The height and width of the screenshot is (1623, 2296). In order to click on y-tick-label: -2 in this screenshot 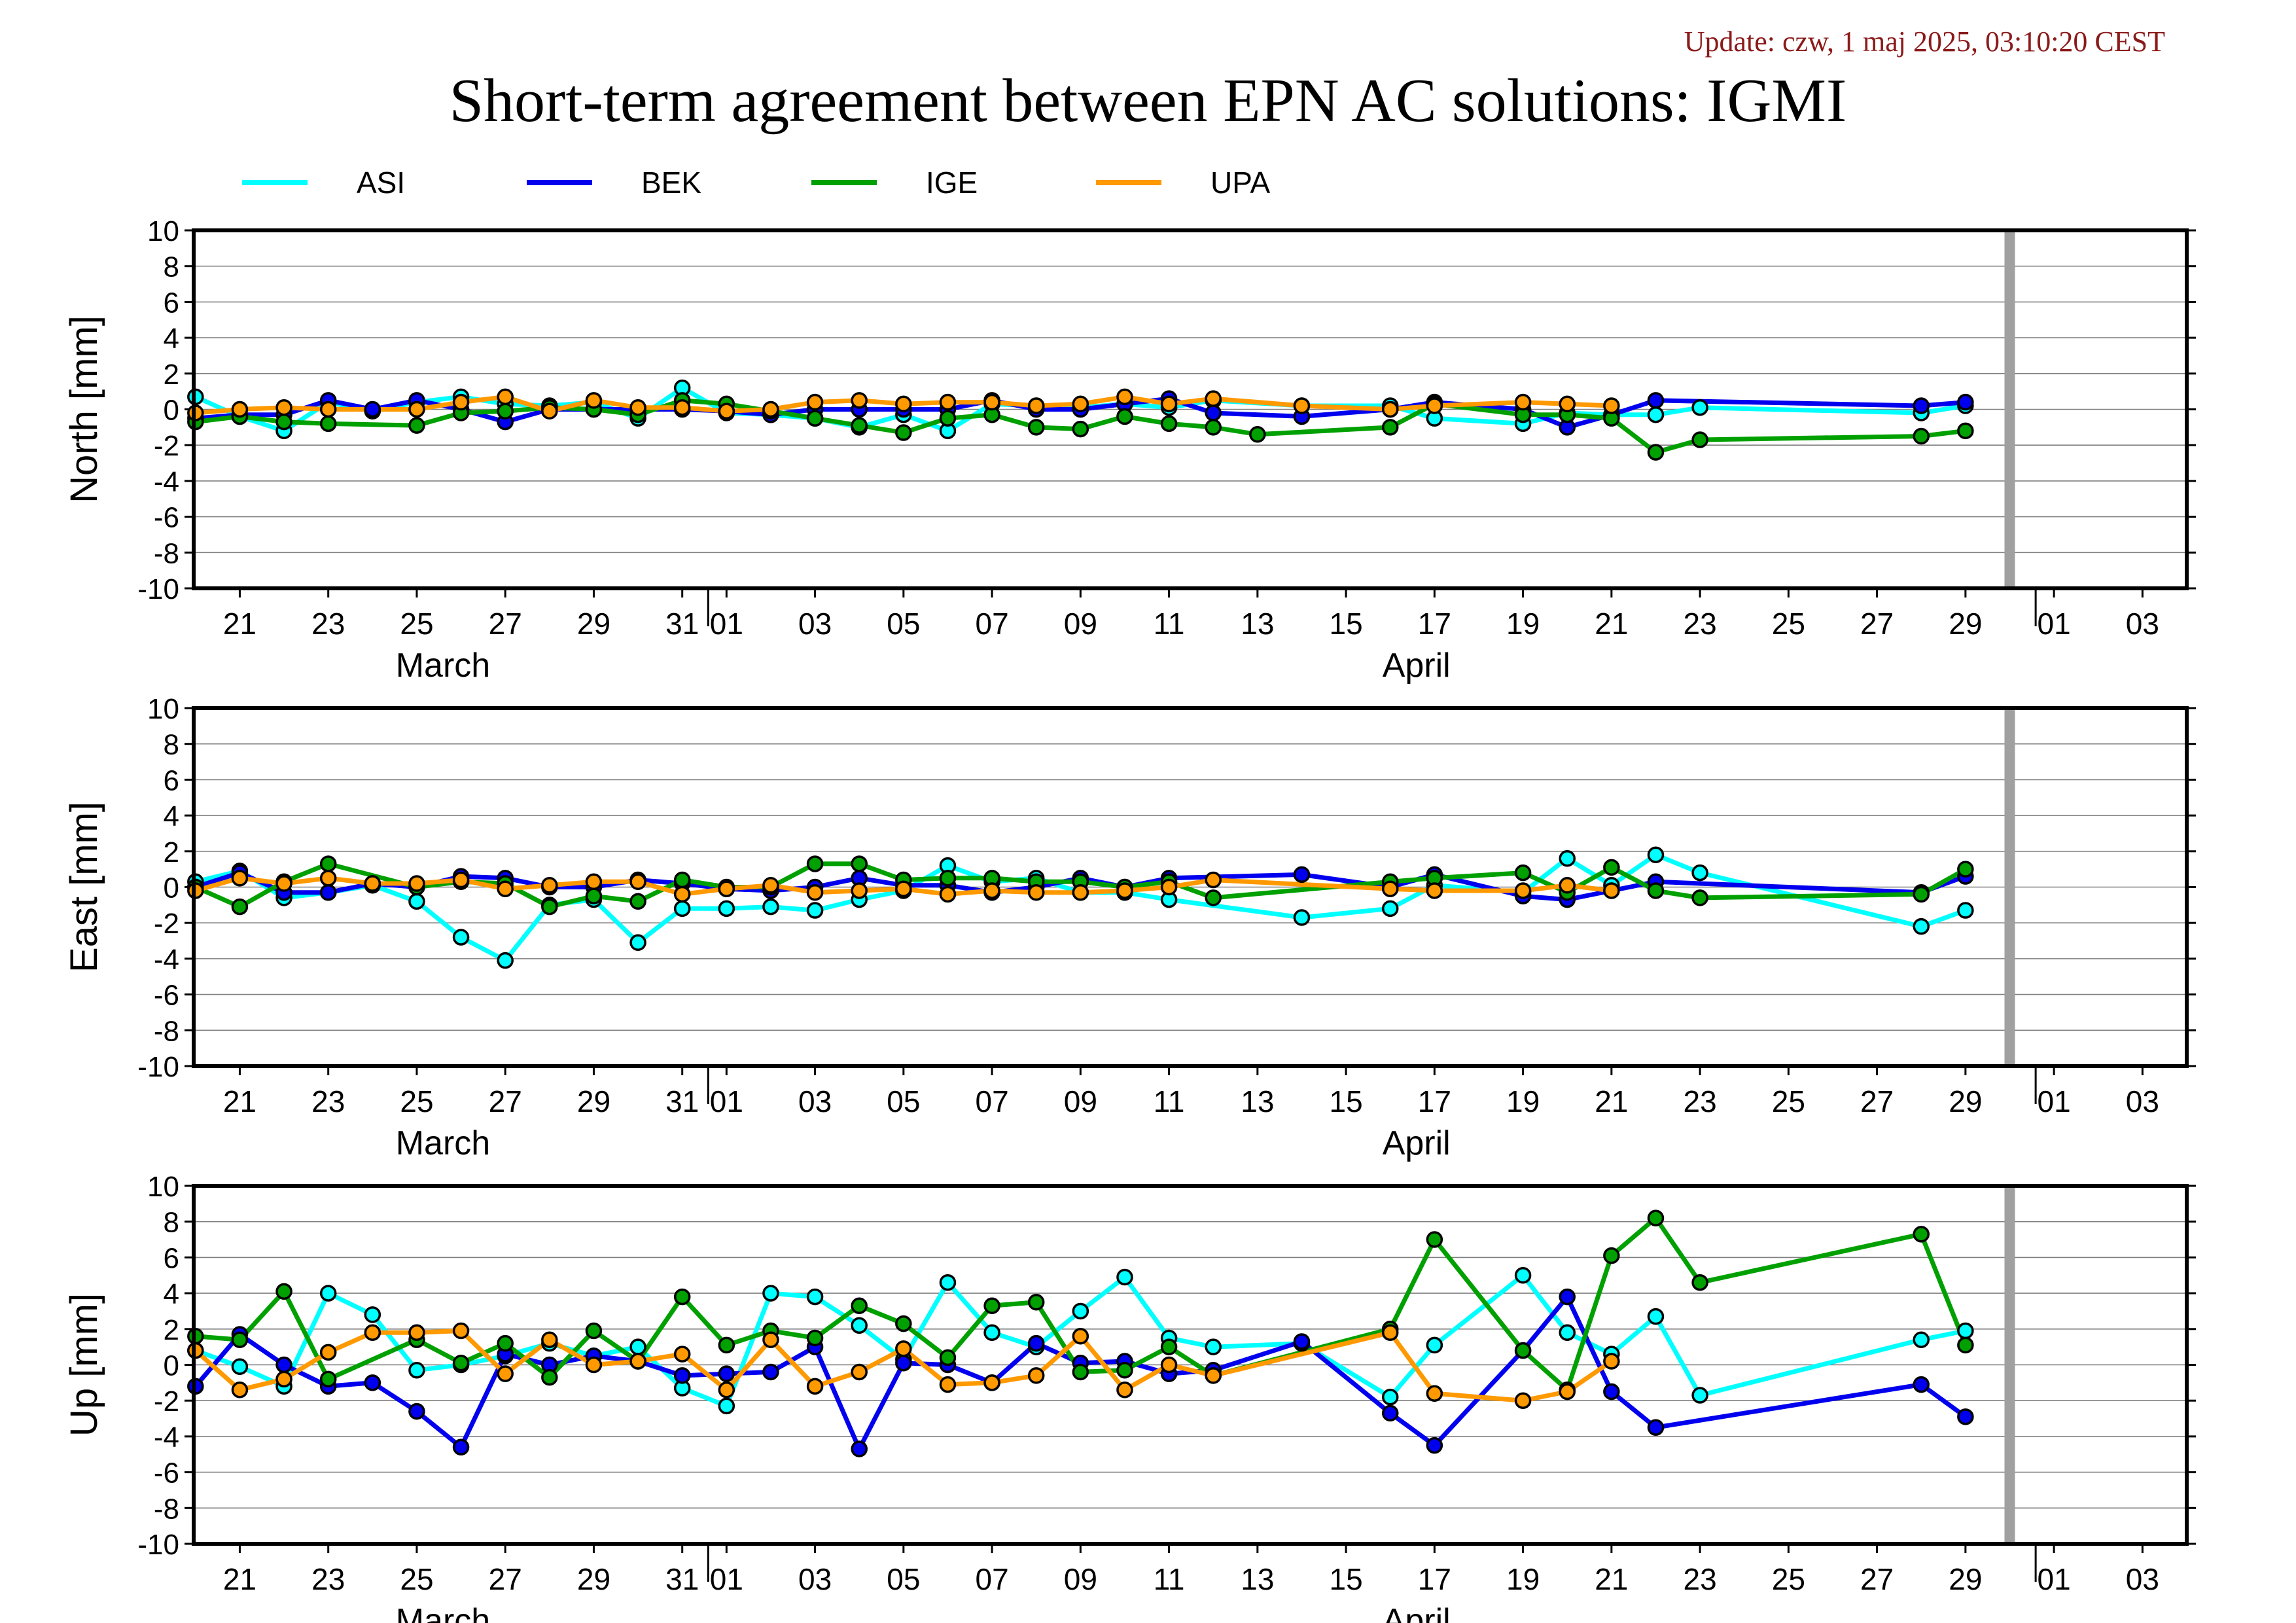, I will do `click(166, 446)`.